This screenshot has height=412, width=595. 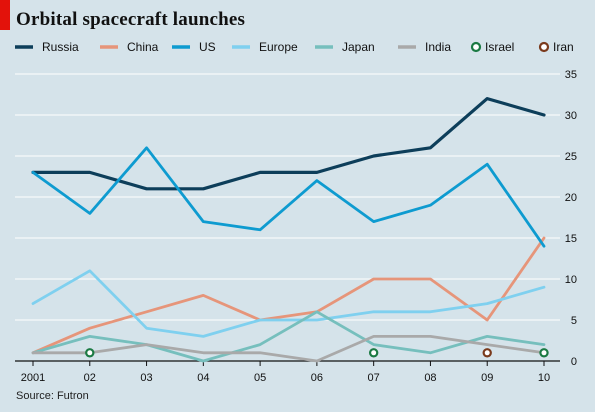 I want to click on y-tick-label-25: 25, so click(x=571, y=157).